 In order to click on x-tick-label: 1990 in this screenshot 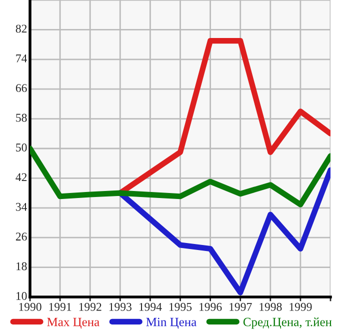, I will do `click(30, 306)`.